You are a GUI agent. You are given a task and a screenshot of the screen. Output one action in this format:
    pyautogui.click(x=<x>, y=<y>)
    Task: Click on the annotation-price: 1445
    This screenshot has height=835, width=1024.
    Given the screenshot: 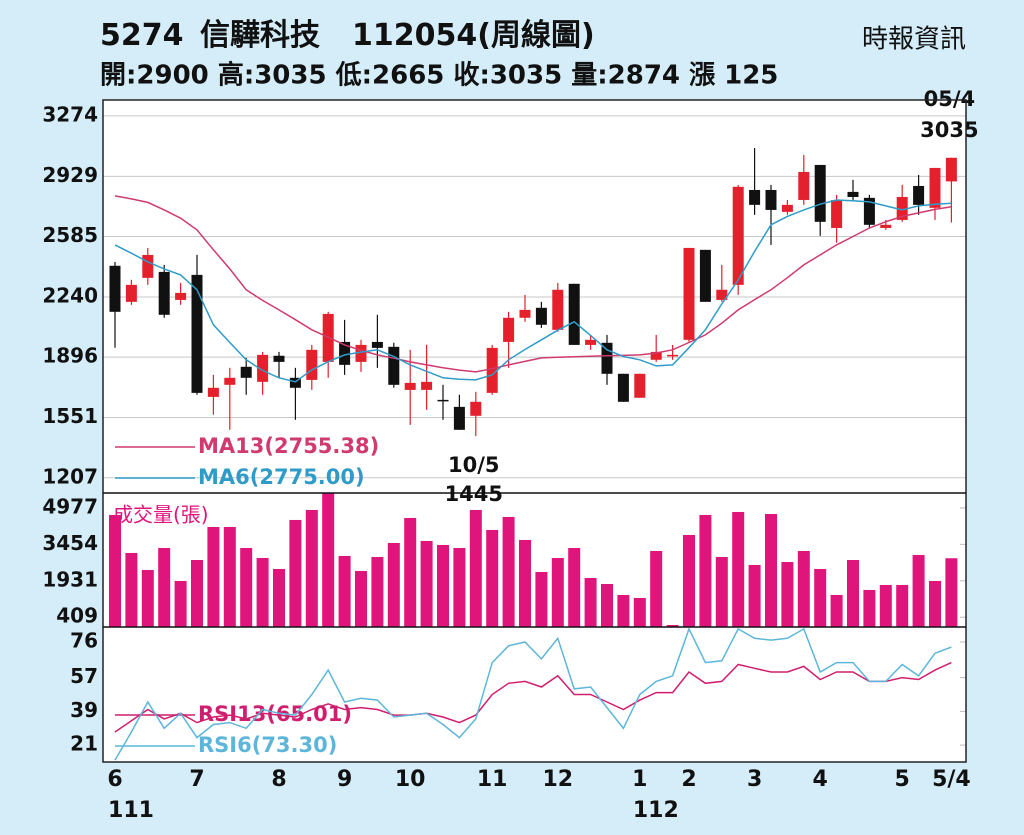 What is the action you would take?
    pyautogui.click(x=474, y=494)
    